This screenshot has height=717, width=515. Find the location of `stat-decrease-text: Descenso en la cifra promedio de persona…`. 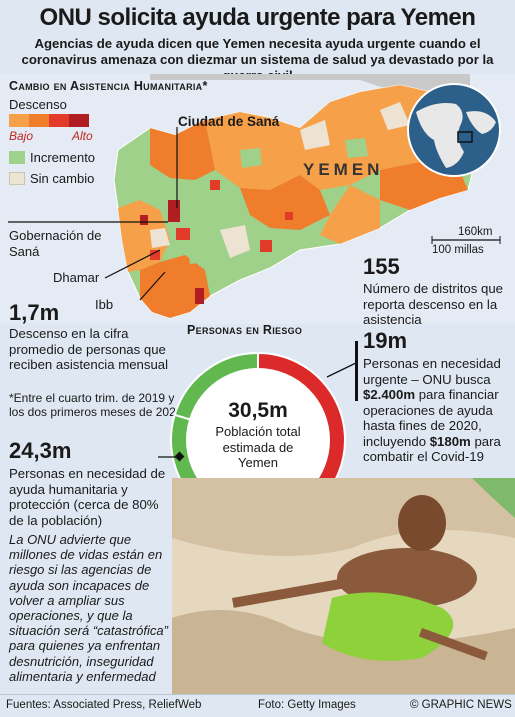

stat-decrease-text: Descenso en la cifra promedio de persona… is located at coordinates (89, 349).